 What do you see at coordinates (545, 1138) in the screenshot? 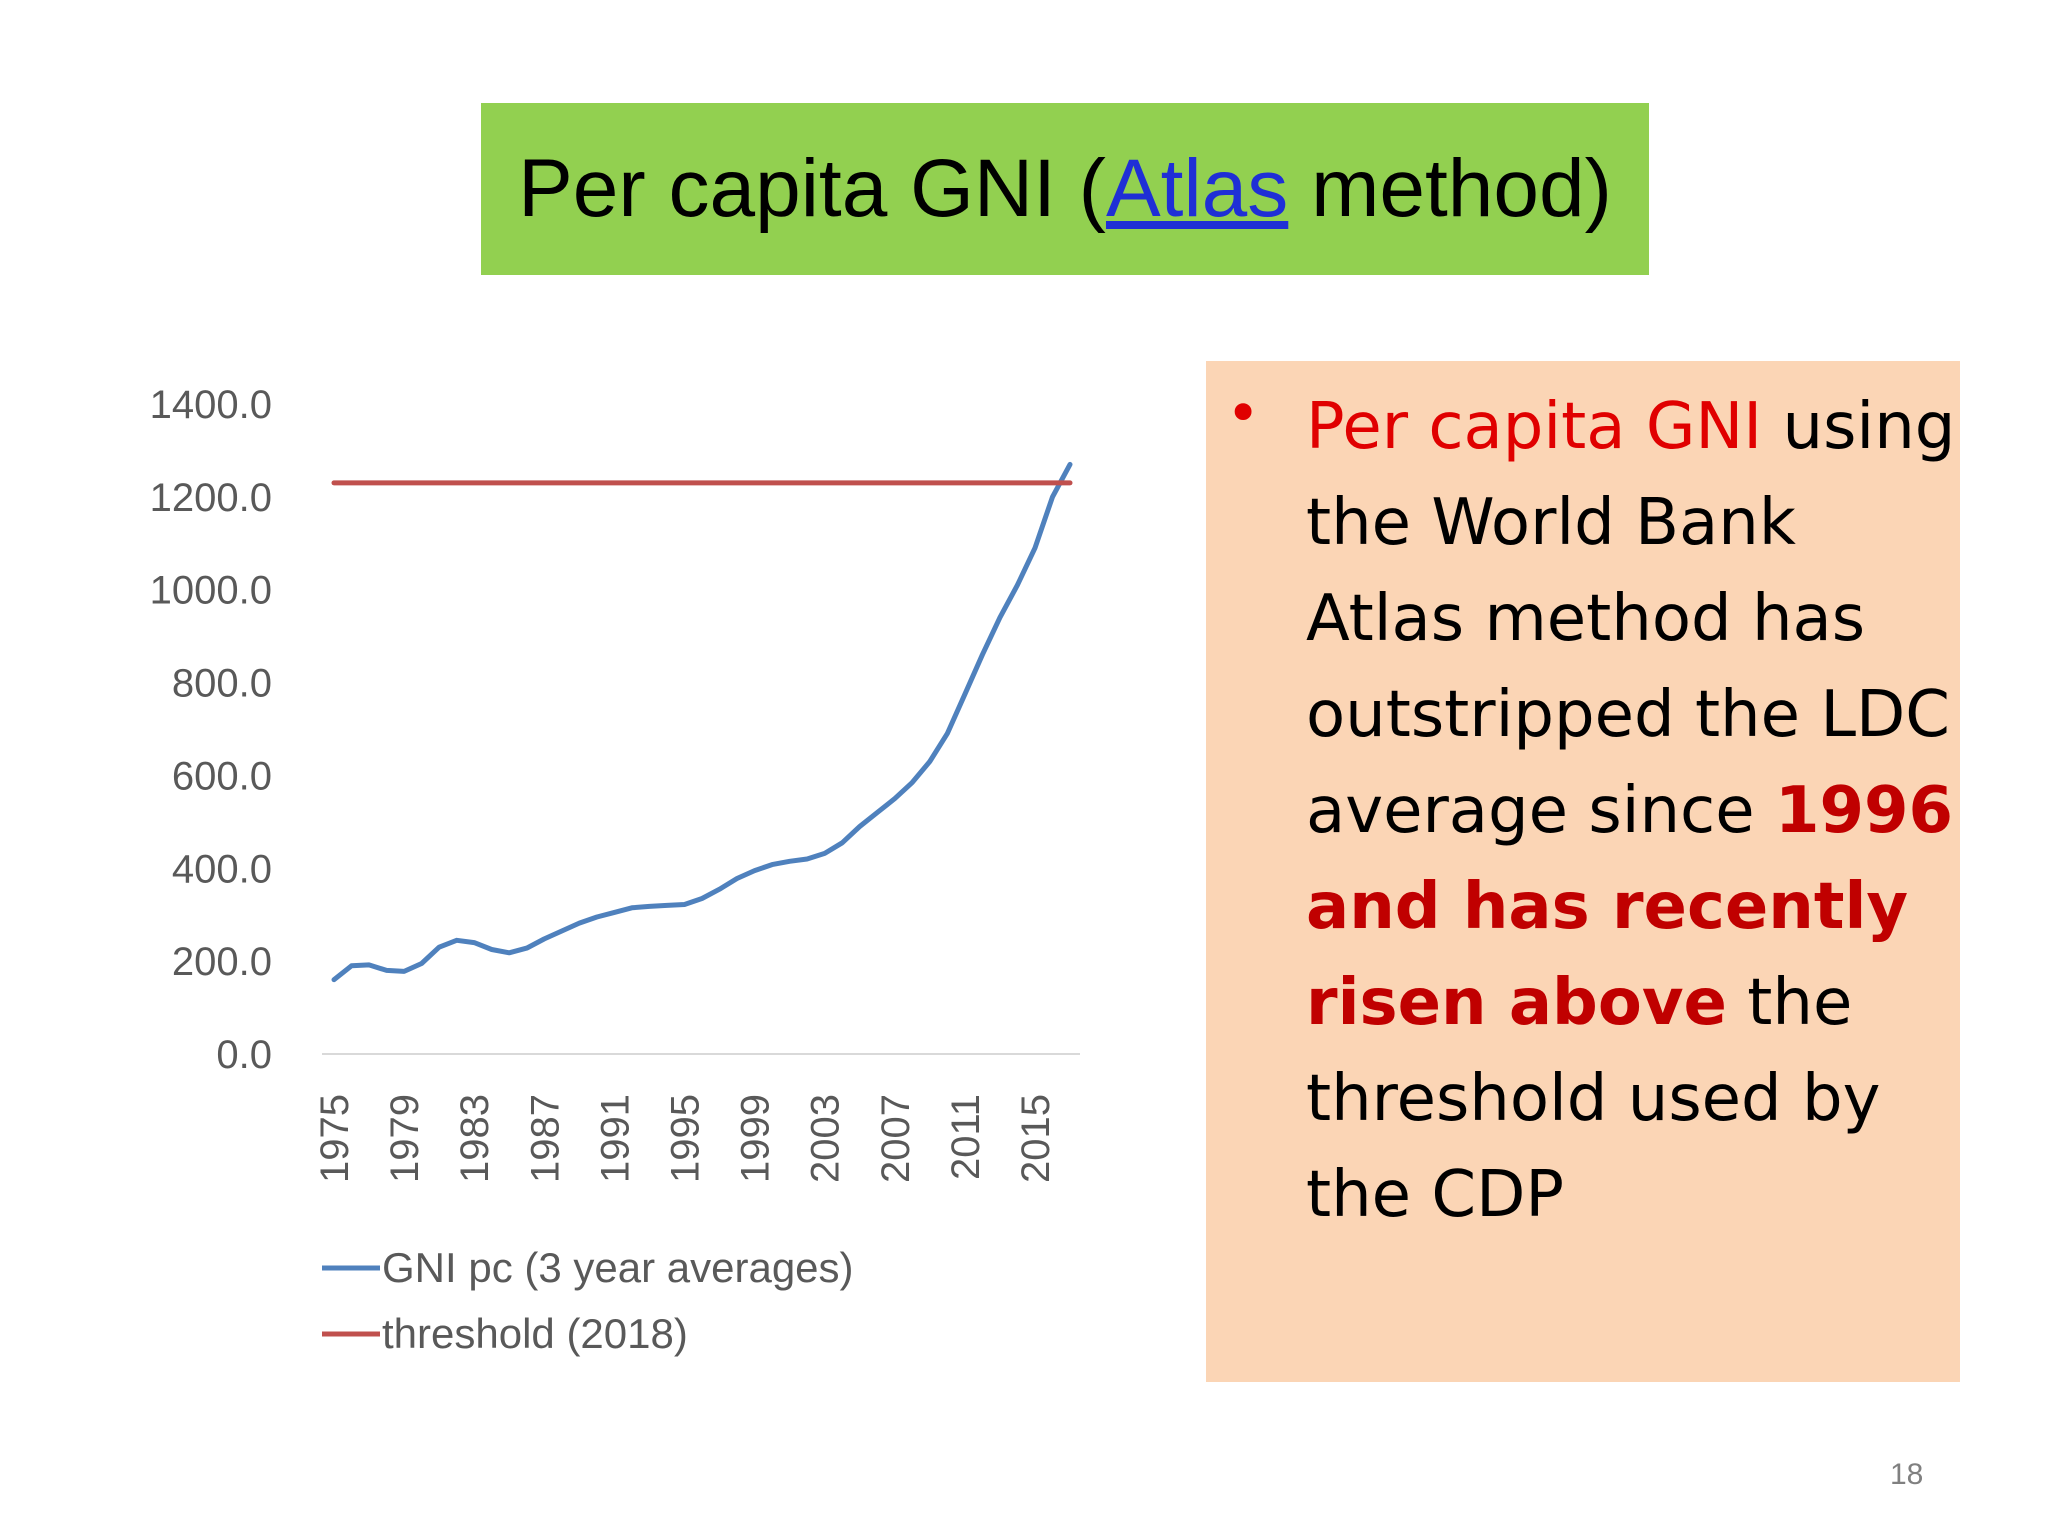
I see `x-tick-label: 1987` at bounding box center [545, 1138].